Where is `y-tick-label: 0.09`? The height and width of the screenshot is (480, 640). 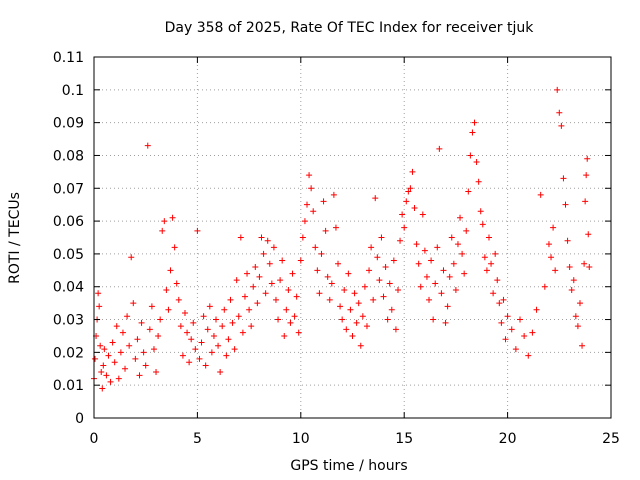 y-tick-label: 0.09 is located at coordinates (68, 124).